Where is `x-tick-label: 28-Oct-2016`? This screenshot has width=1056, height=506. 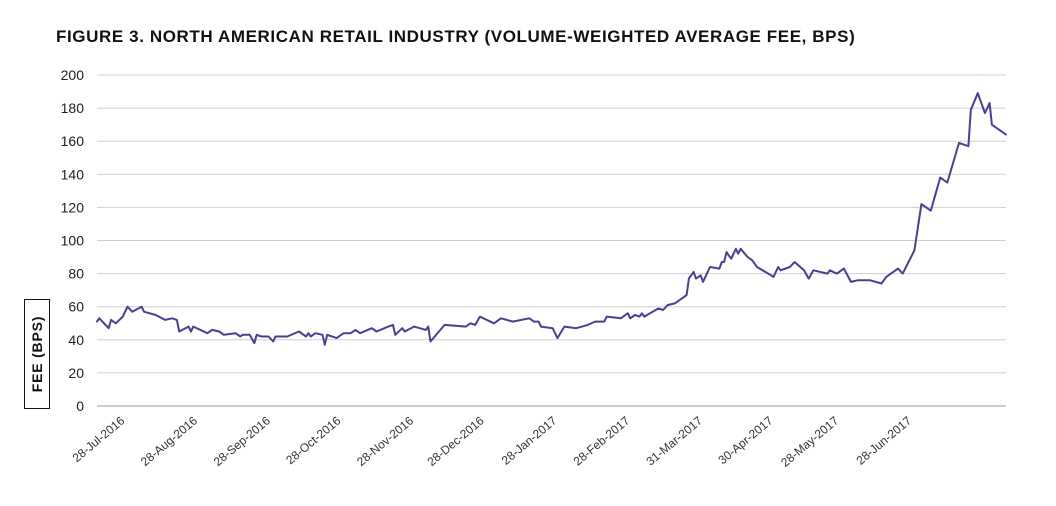
x-tick-label: 28-Oct-2016 is located at coordinates (313, 440).